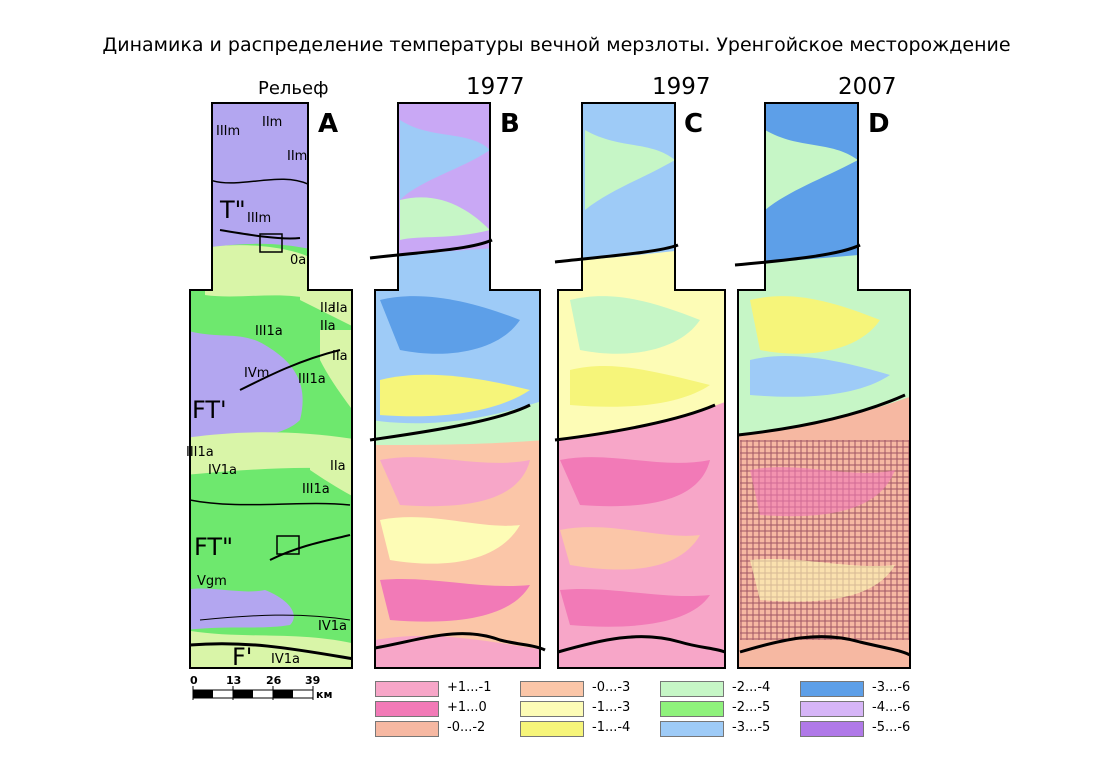 The image size is (1113, 779). What do you see at coordinates (466, 727) in the screenshot?
I see `legend-label: -0...-2` at bounding box center [466, 727].